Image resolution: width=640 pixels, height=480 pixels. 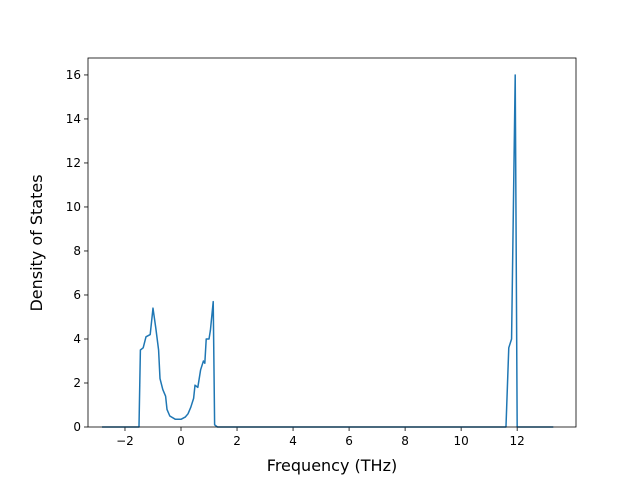 I want to click on x-tick-label: 0, so click(x=181, y=441).